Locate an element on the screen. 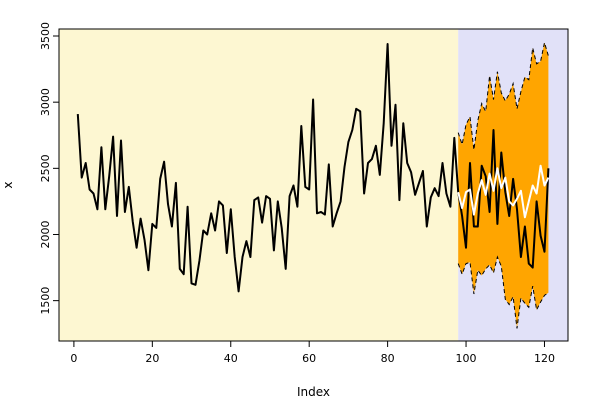  y-axis-title: x is located at coordinates (8, 184).